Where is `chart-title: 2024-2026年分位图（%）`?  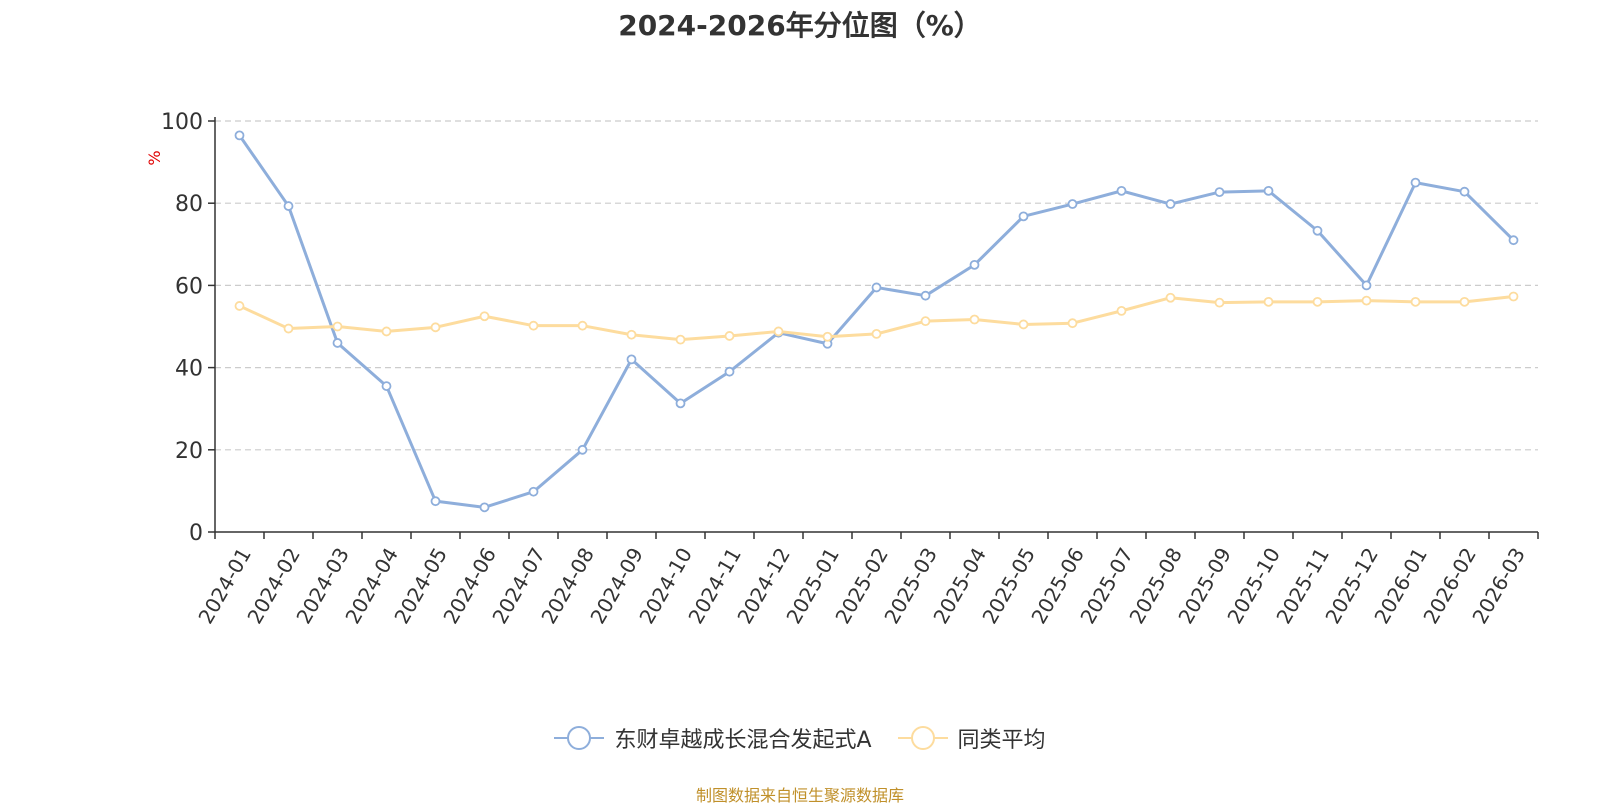 chart-title: 2024-2026年分位图（%） is located at coordinates (800, 25).